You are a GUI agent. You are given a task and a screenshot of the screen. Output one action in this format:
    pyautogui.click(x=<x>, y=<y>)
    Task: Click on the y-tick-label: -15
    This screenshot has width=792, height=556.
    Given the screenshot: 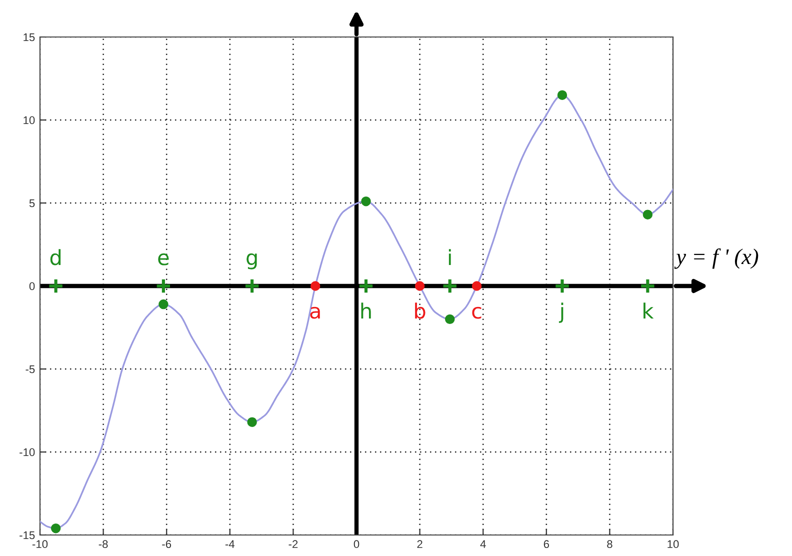 What is the action you would take?
    pyautogui.click(x=27, y=535)
    